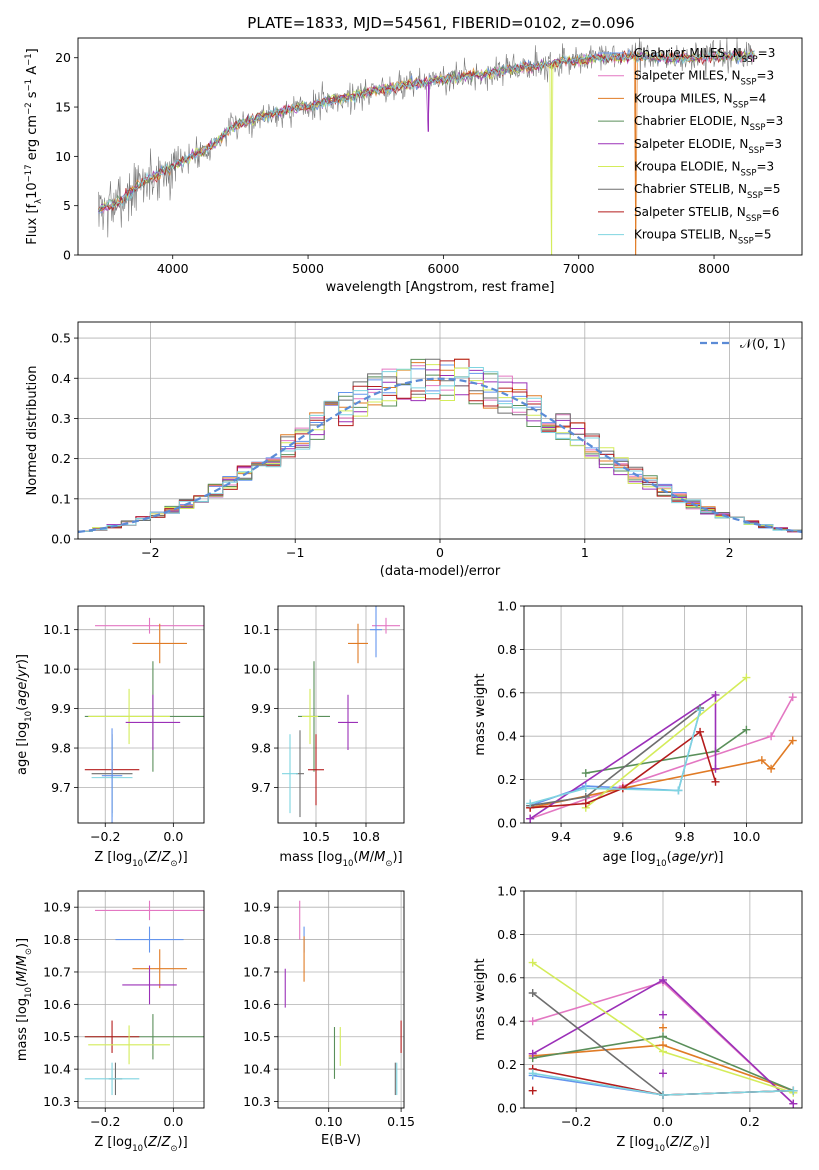 The width and height of the screenshot is (819, 1170). Describe the element at coordinates (57, 629) in the screenshot. I see `tick-label-y: 10.1` at that location.